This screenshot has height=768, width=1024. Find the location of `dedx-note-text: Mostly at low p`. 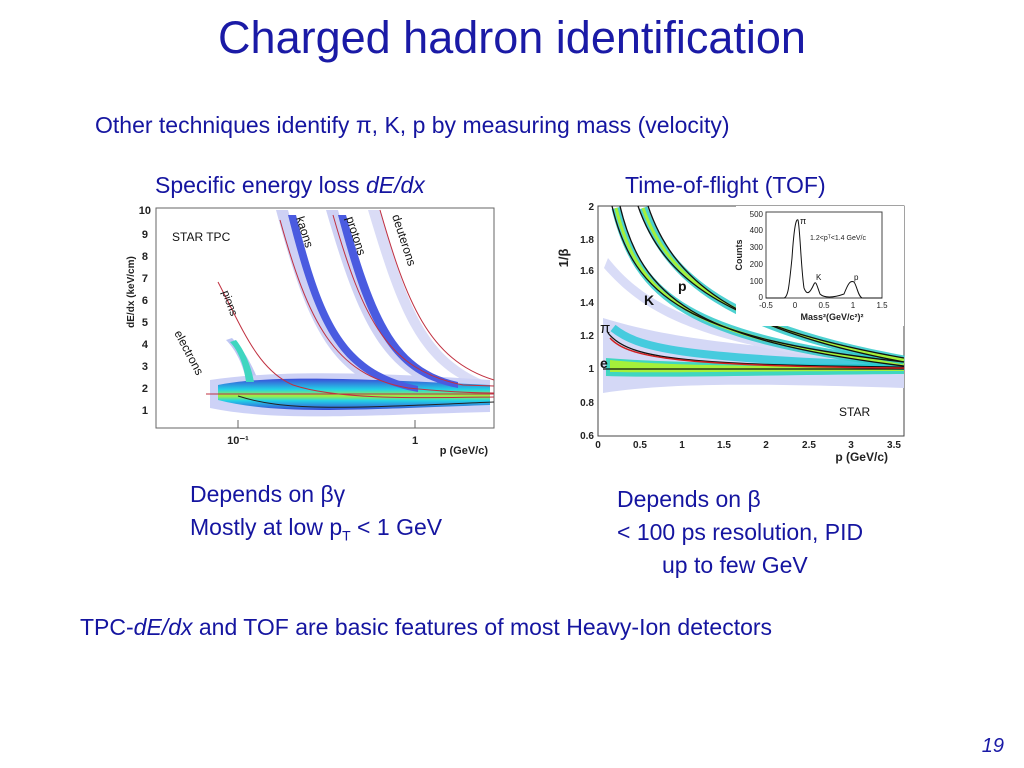

dedx-note-text: Mostly at low p is located at coordinates (266, 527).